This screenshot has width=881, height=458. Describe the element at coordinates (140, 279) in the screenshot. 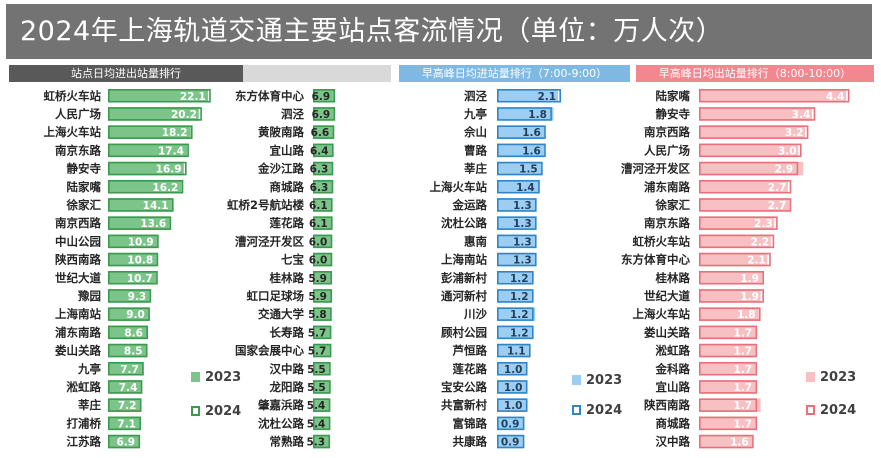

I see `panel1-value-label: 10.7` at that location.